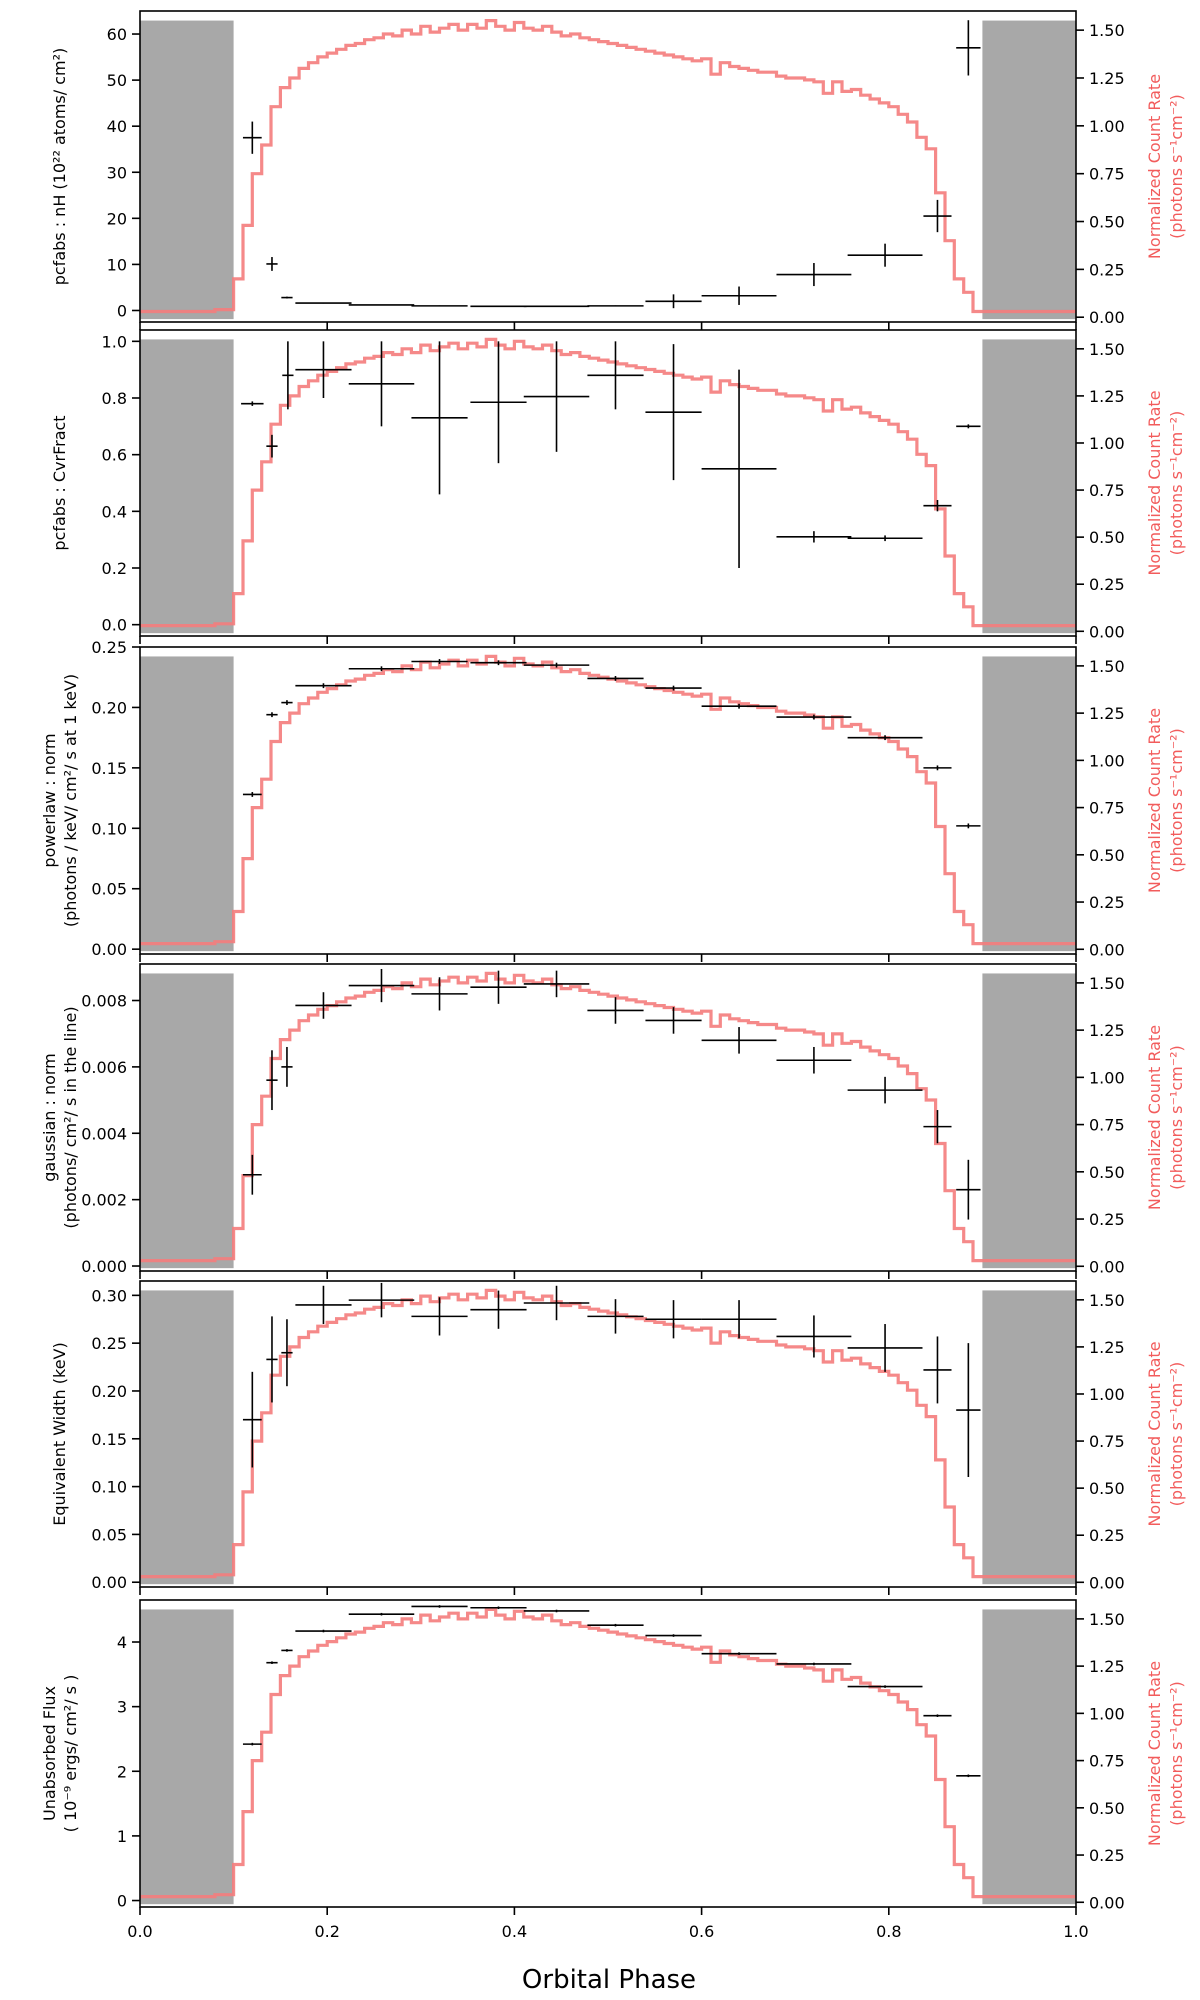  Describe the element at coordinates (104, 1001) in the screenshot. I see `left-y-tick-label: 0.008` at that location.